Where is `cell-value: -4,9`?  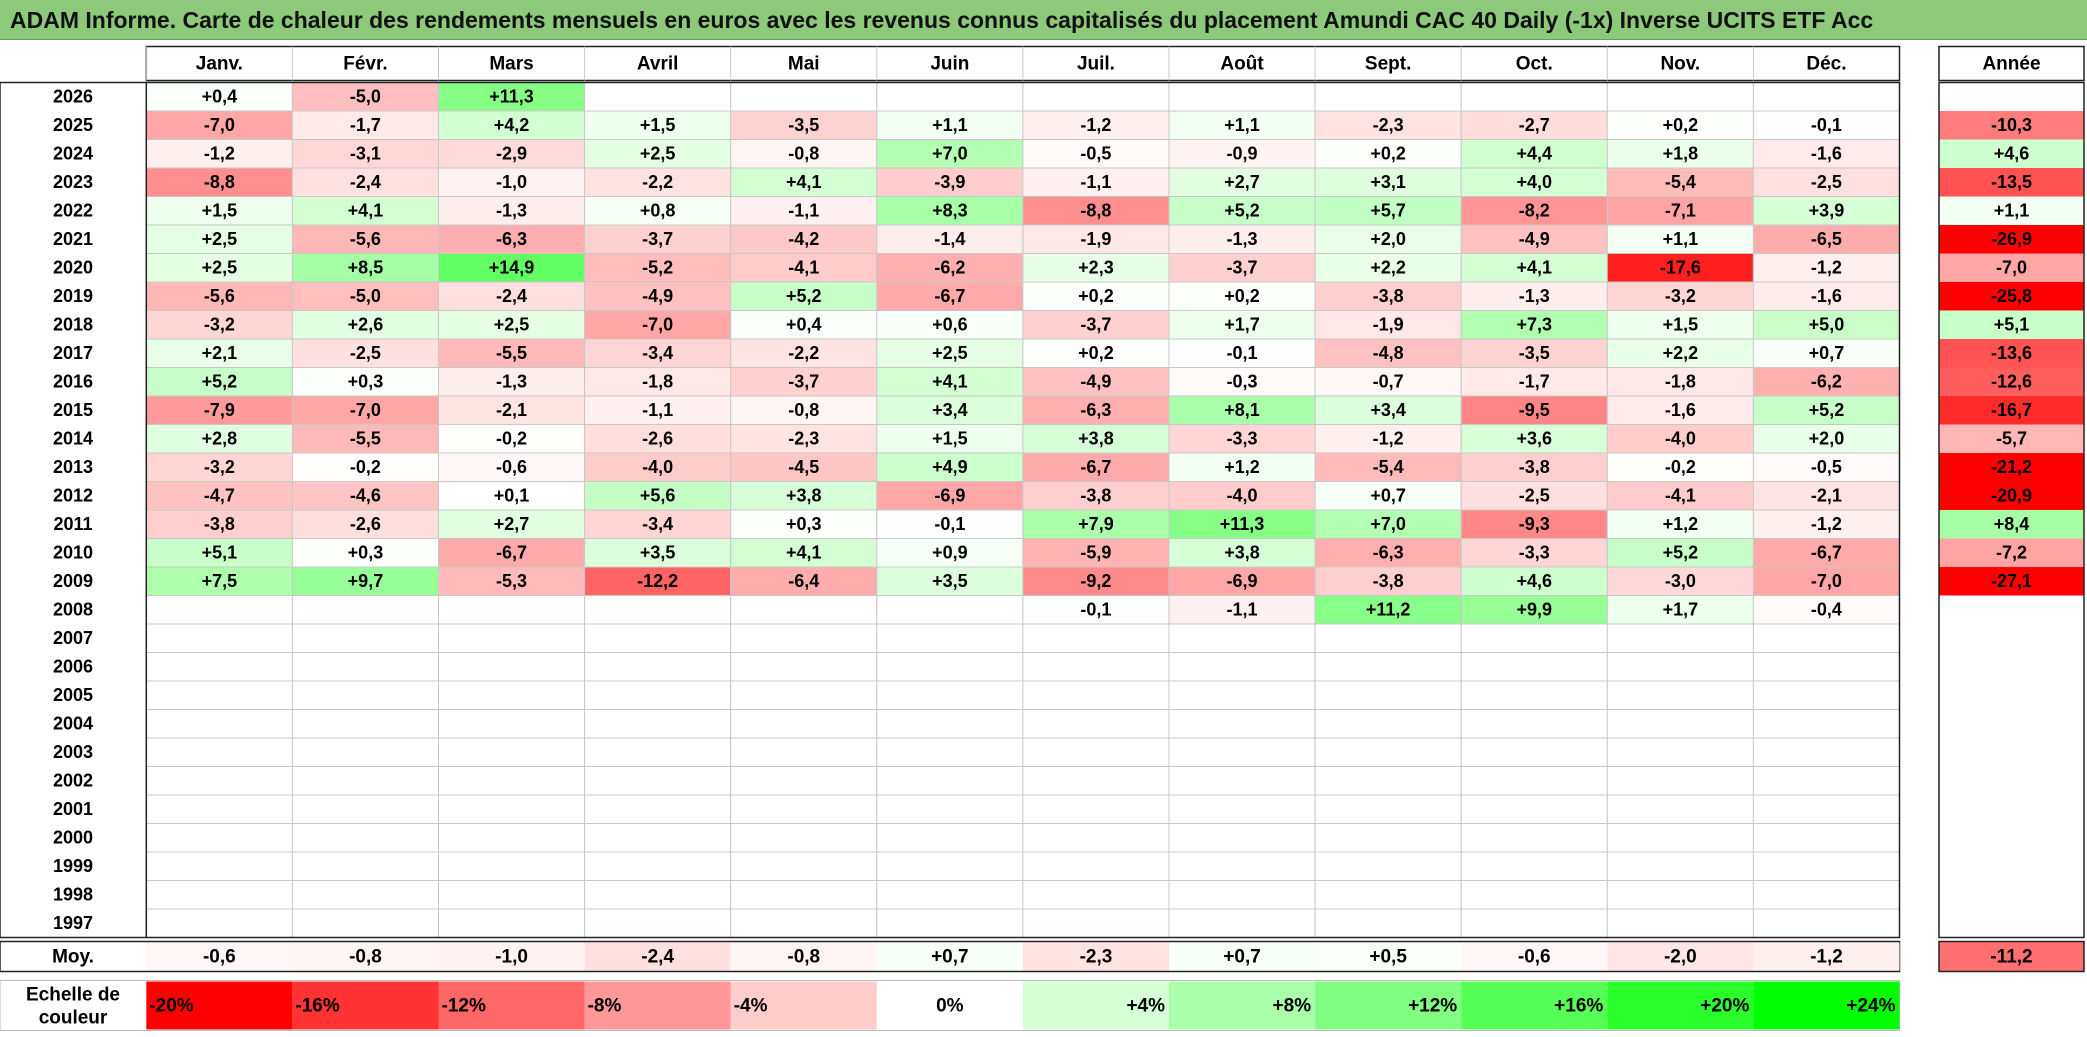 cell-value: -4,9 is located at coordinates (1534, 239).